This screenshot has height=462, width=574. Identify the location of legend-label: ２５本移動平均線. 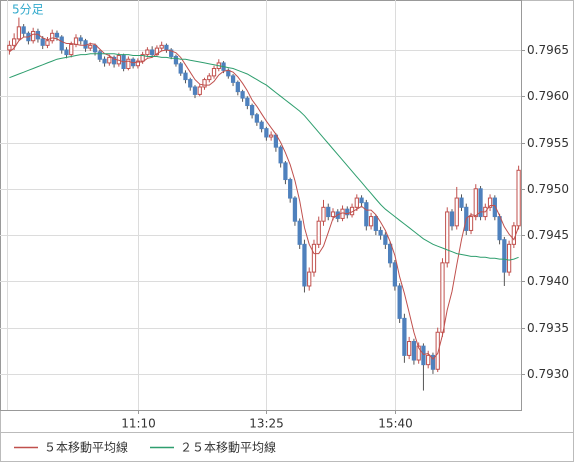
(228, 447).